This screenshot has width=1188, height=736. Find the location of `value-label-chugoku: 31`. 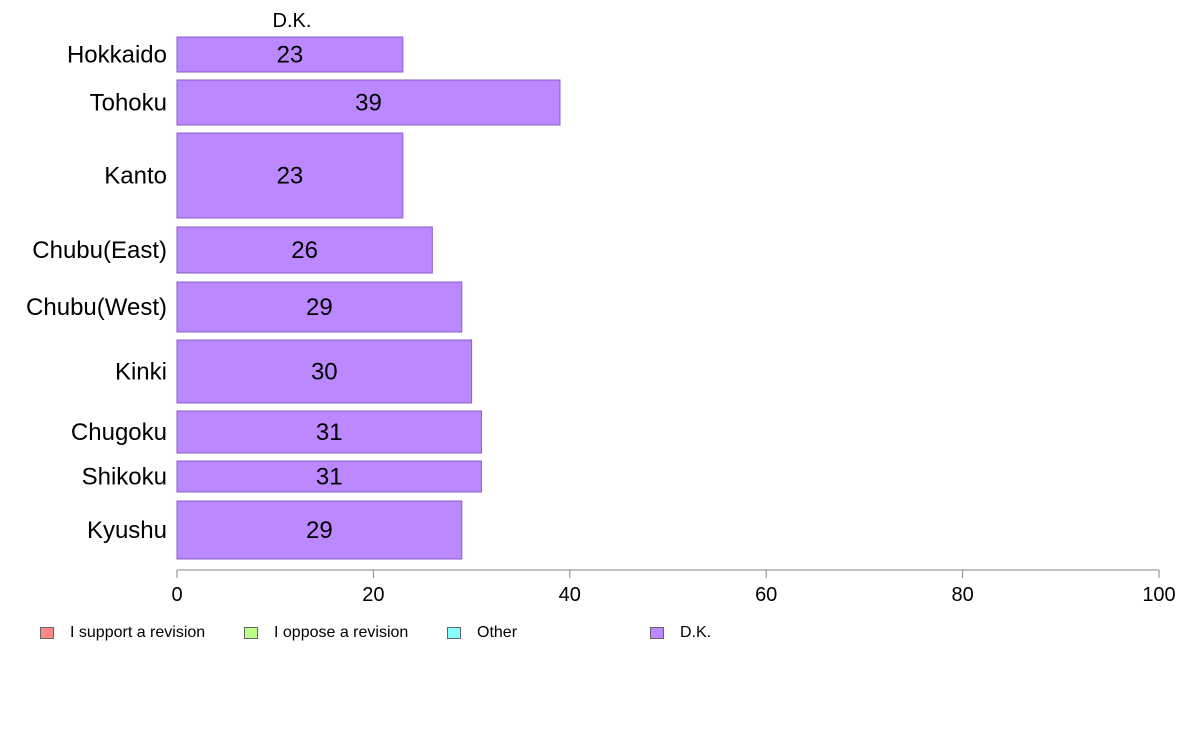

value-label-chugoku: 31 is located at coordinates (329, 432).